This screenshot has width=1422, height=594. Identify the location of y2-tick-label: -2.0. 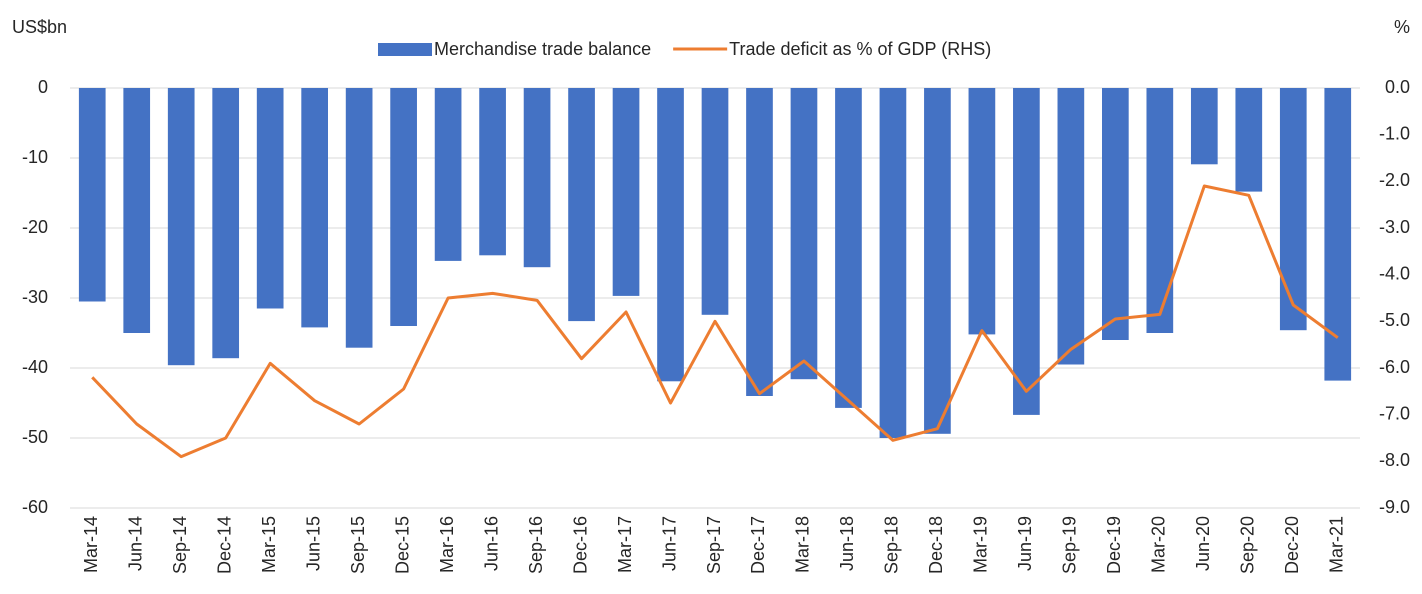
(1394, 180).